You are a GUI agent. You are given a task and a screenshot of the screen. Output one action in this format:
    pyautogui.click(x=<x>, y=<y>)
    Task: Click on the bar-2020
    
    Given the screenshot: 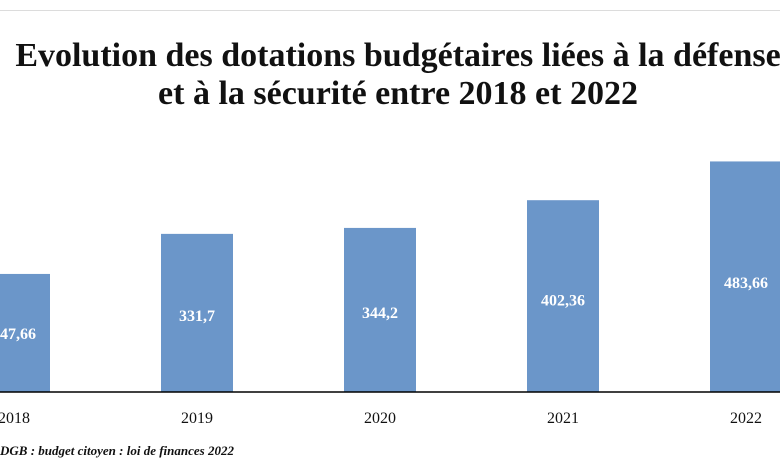 What is the action you would take?
    pyautogui.click(x=380, y=309)
    